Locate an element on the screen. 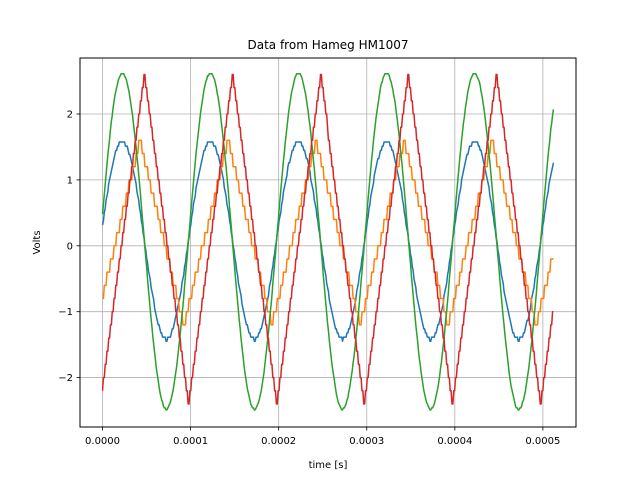 The height and width of the screenshot is (480, 640). y-tick-label: −1 is located at coordinates (65, 312).